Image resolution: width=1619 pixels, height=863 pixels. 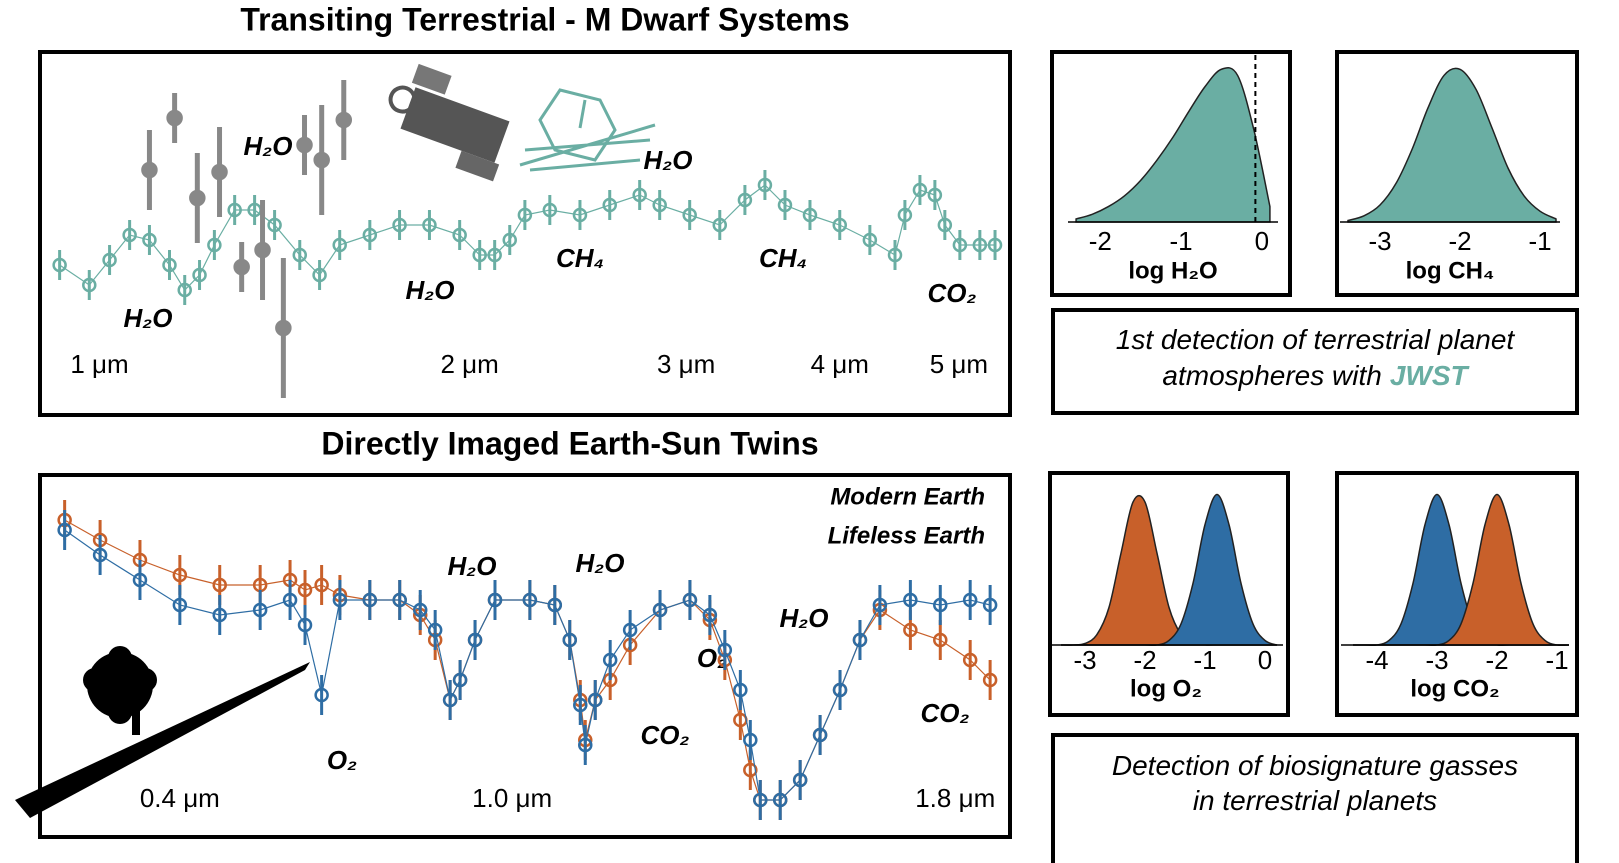 What do you see at coordinates (712, 658) in the screenshot?
I see `molecule-label: O₂` at bounding box center [712, 658].